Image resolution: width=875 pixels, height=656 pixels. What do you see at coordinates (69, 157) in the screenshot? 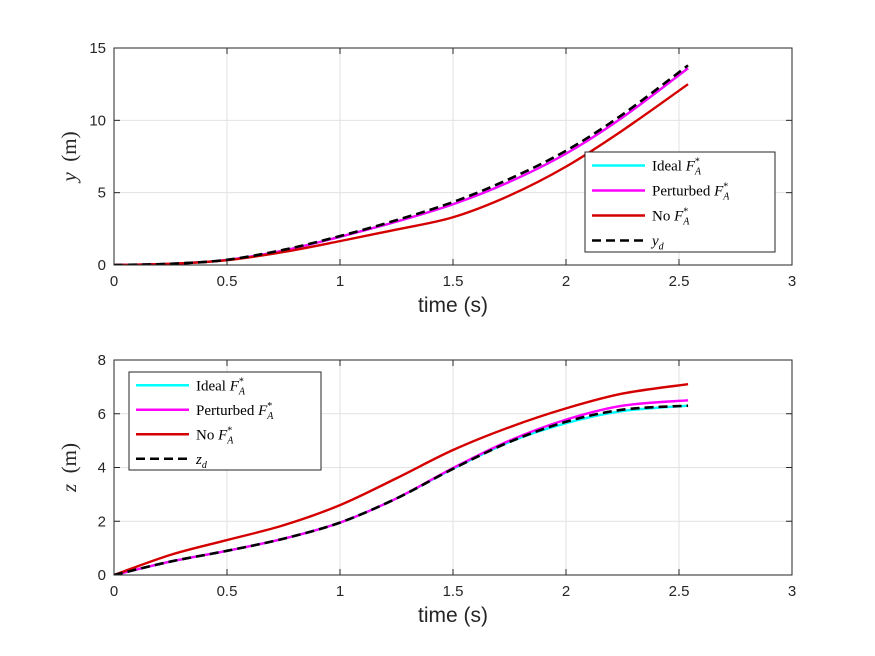
I see `y-axis-label: y (m)` at bounding box center [69, 157].